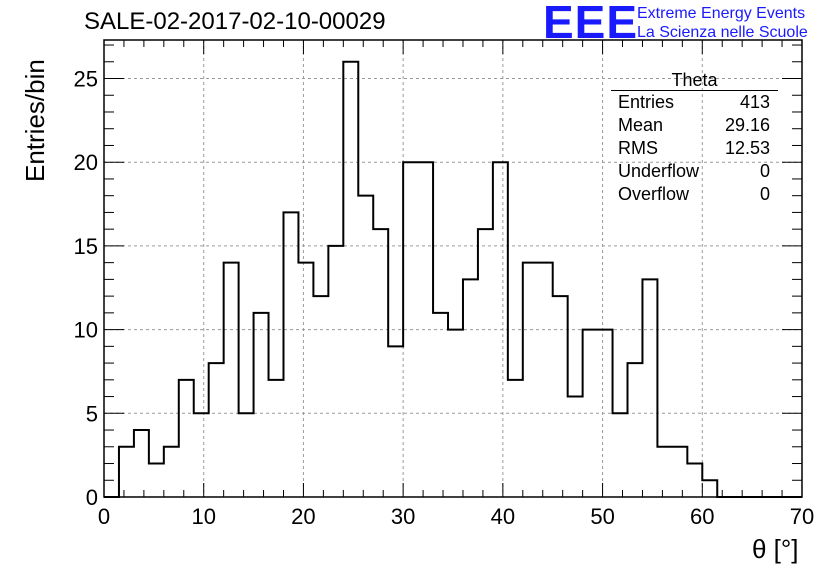 This screenshot has width=836, height=572. I want to click on eee-logo: EEE, so click(591, 24).